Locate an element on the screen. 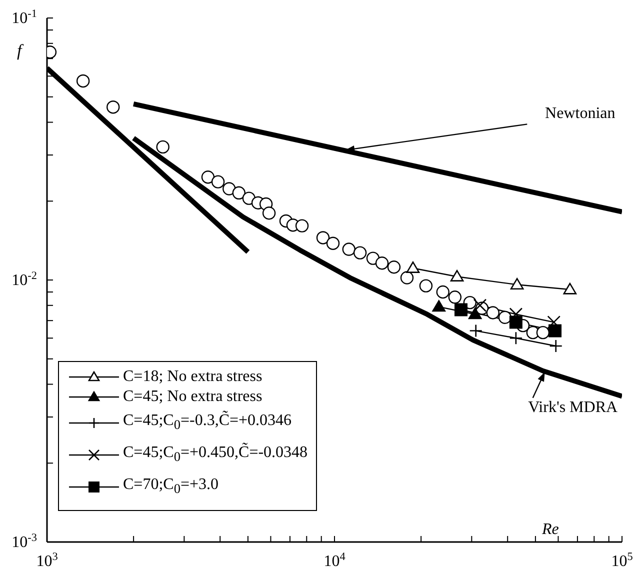  legend-label: C=45; No extra stress is located at coordinates (192, 397).